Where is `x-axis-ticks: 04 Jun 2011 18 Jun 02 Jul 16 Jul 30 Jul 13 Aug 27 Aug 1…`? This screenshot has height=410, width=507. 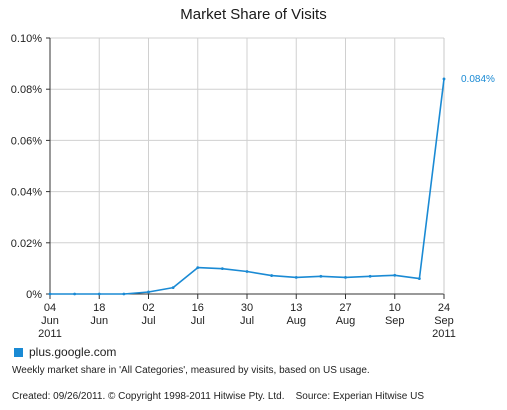
x-axis-ticks: 04 Jun 2011 18 Jun 02 Jul 16 Jul 30 Jul 13 Aug 27 Aug 1… is located at coordinates (247, 317).